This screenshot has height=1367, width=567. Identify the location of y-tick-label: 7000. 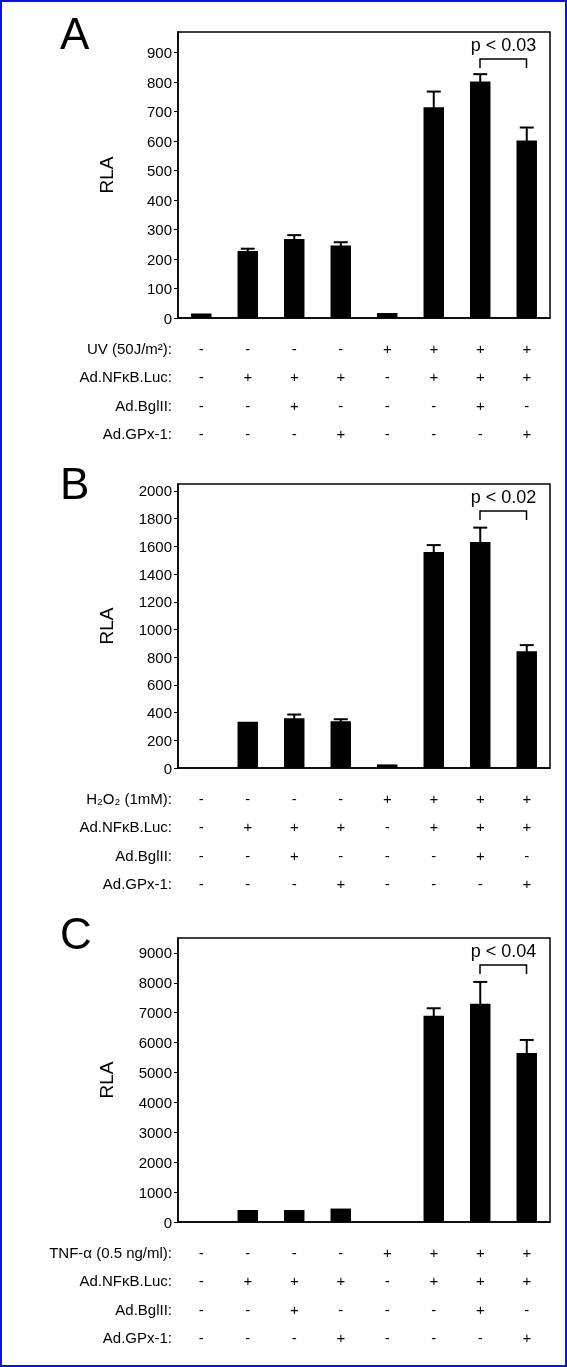
(155, 1013).